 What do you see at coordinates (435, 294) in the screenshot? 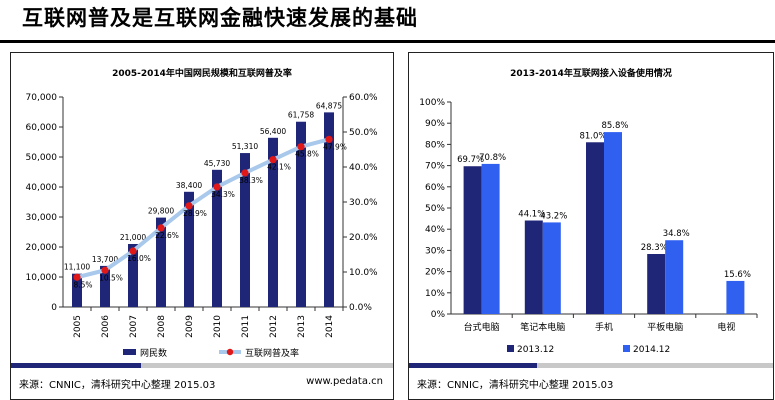
I see `y-tick-label: 10%` at bounding box center [435, 294].